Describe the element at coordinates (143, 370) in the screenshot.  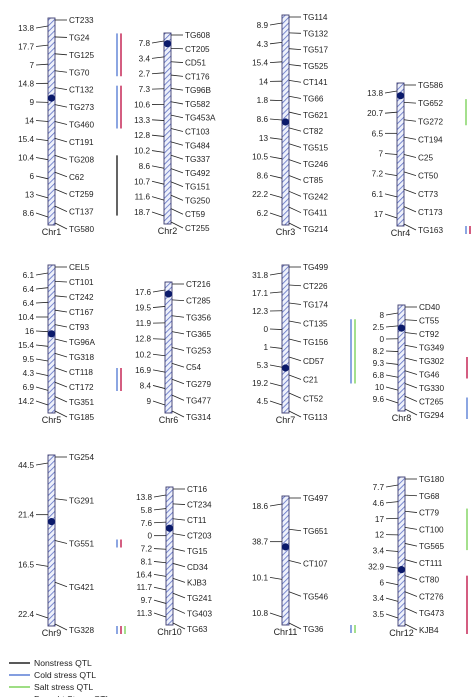
I see `distance-label: 16.9` at that location.